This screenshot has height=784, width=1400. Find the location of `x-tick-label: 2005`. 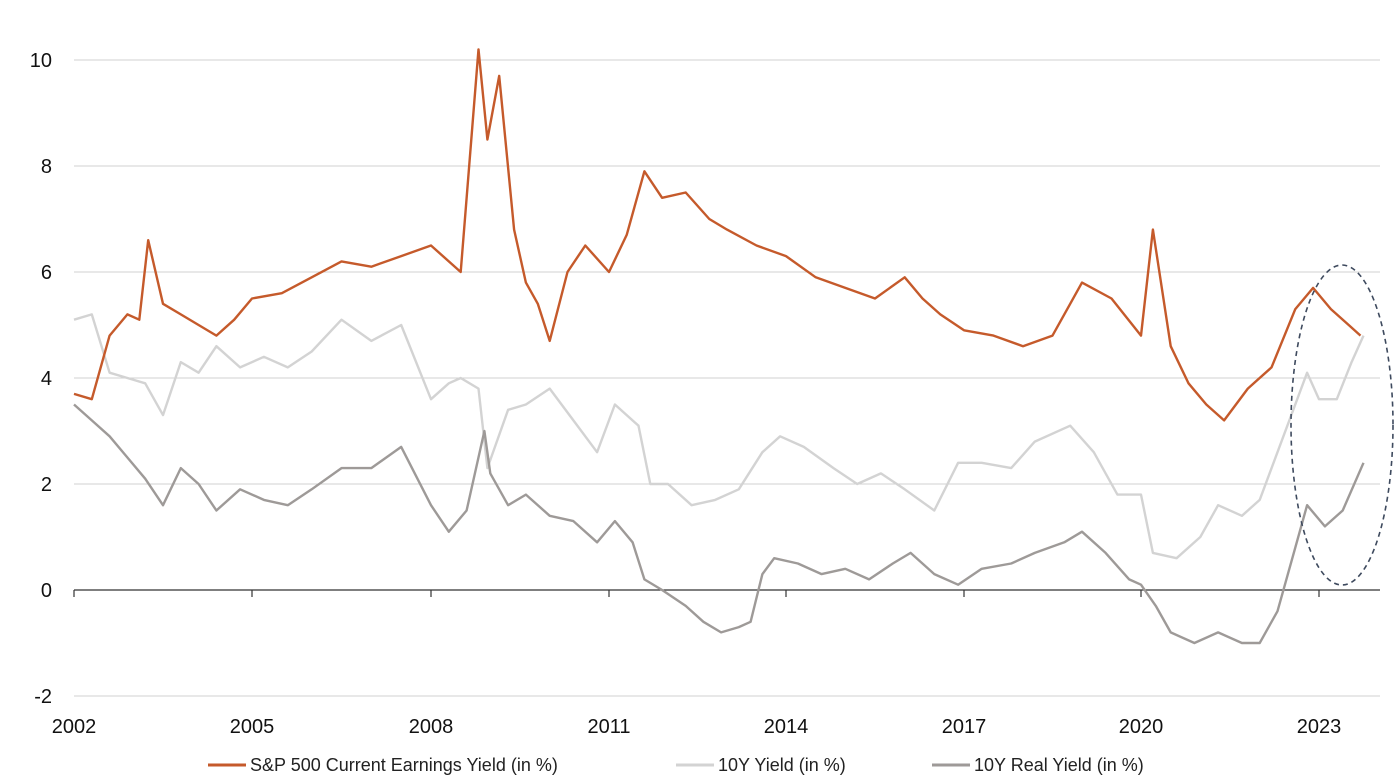

x-tick-label: 2005 is located at coordinates (252, 727).